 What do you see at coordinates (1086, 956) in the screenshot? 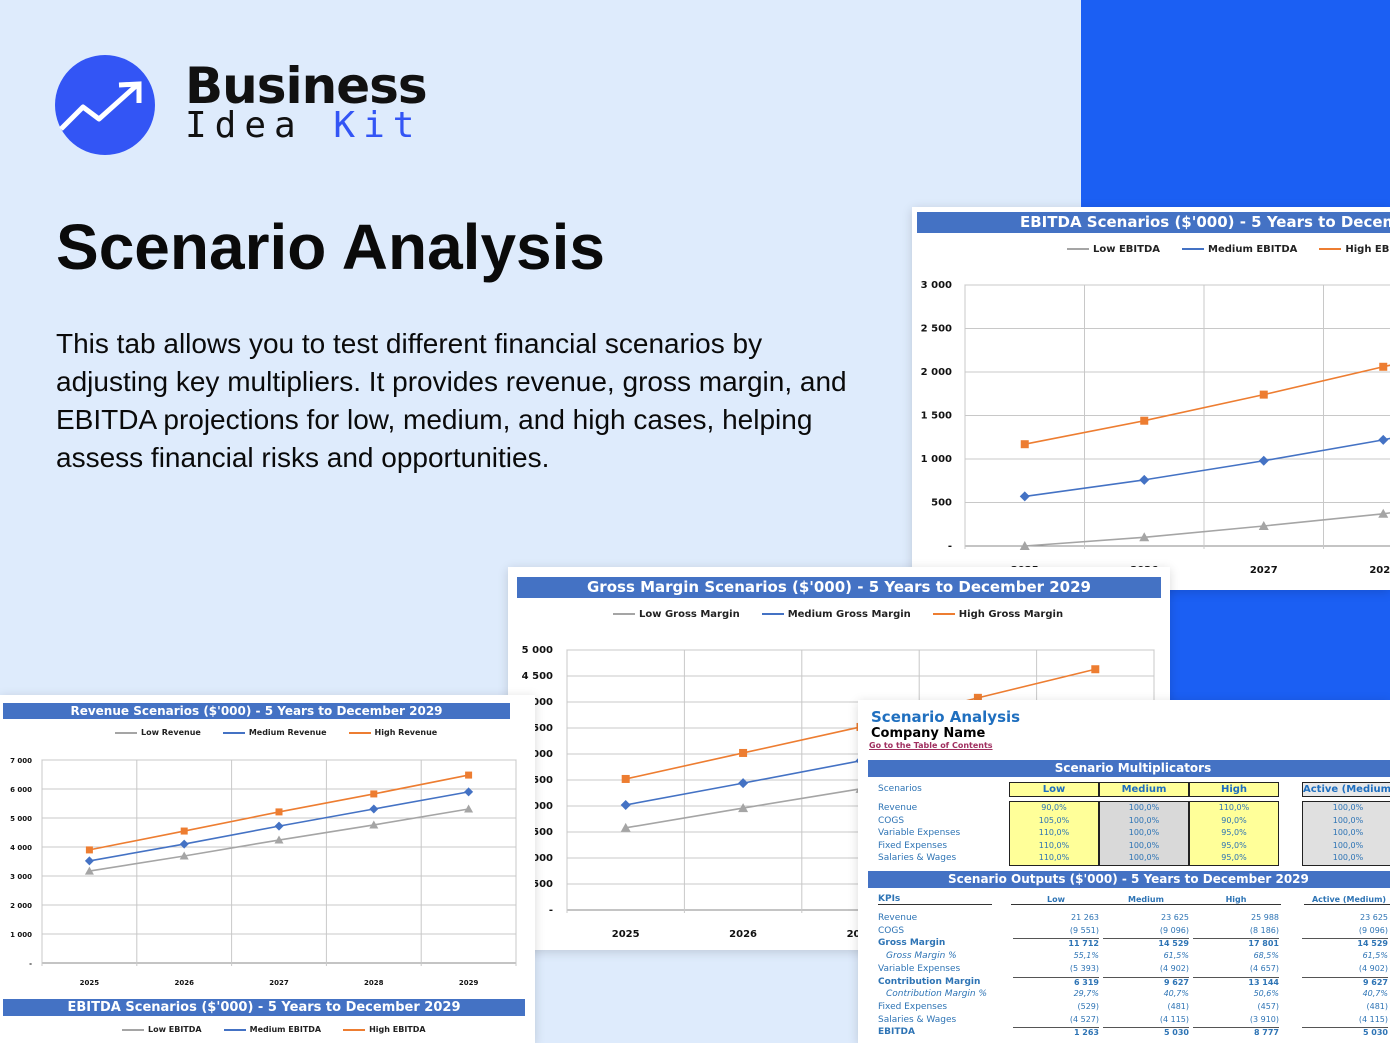
I see `output-value: 55,1%` at bounding box center [1086, 956].